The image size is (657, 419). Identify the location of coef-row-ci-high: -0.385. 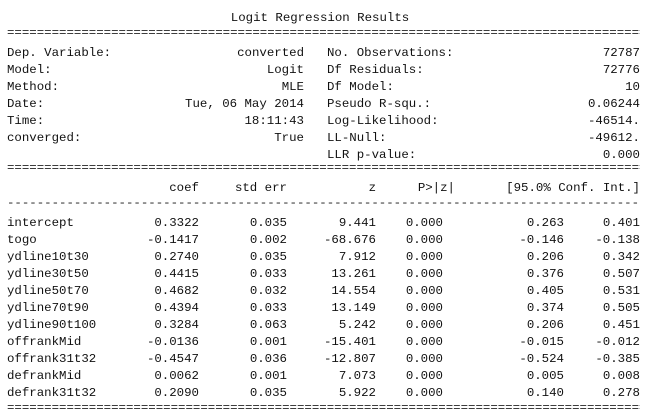
(617, 359).